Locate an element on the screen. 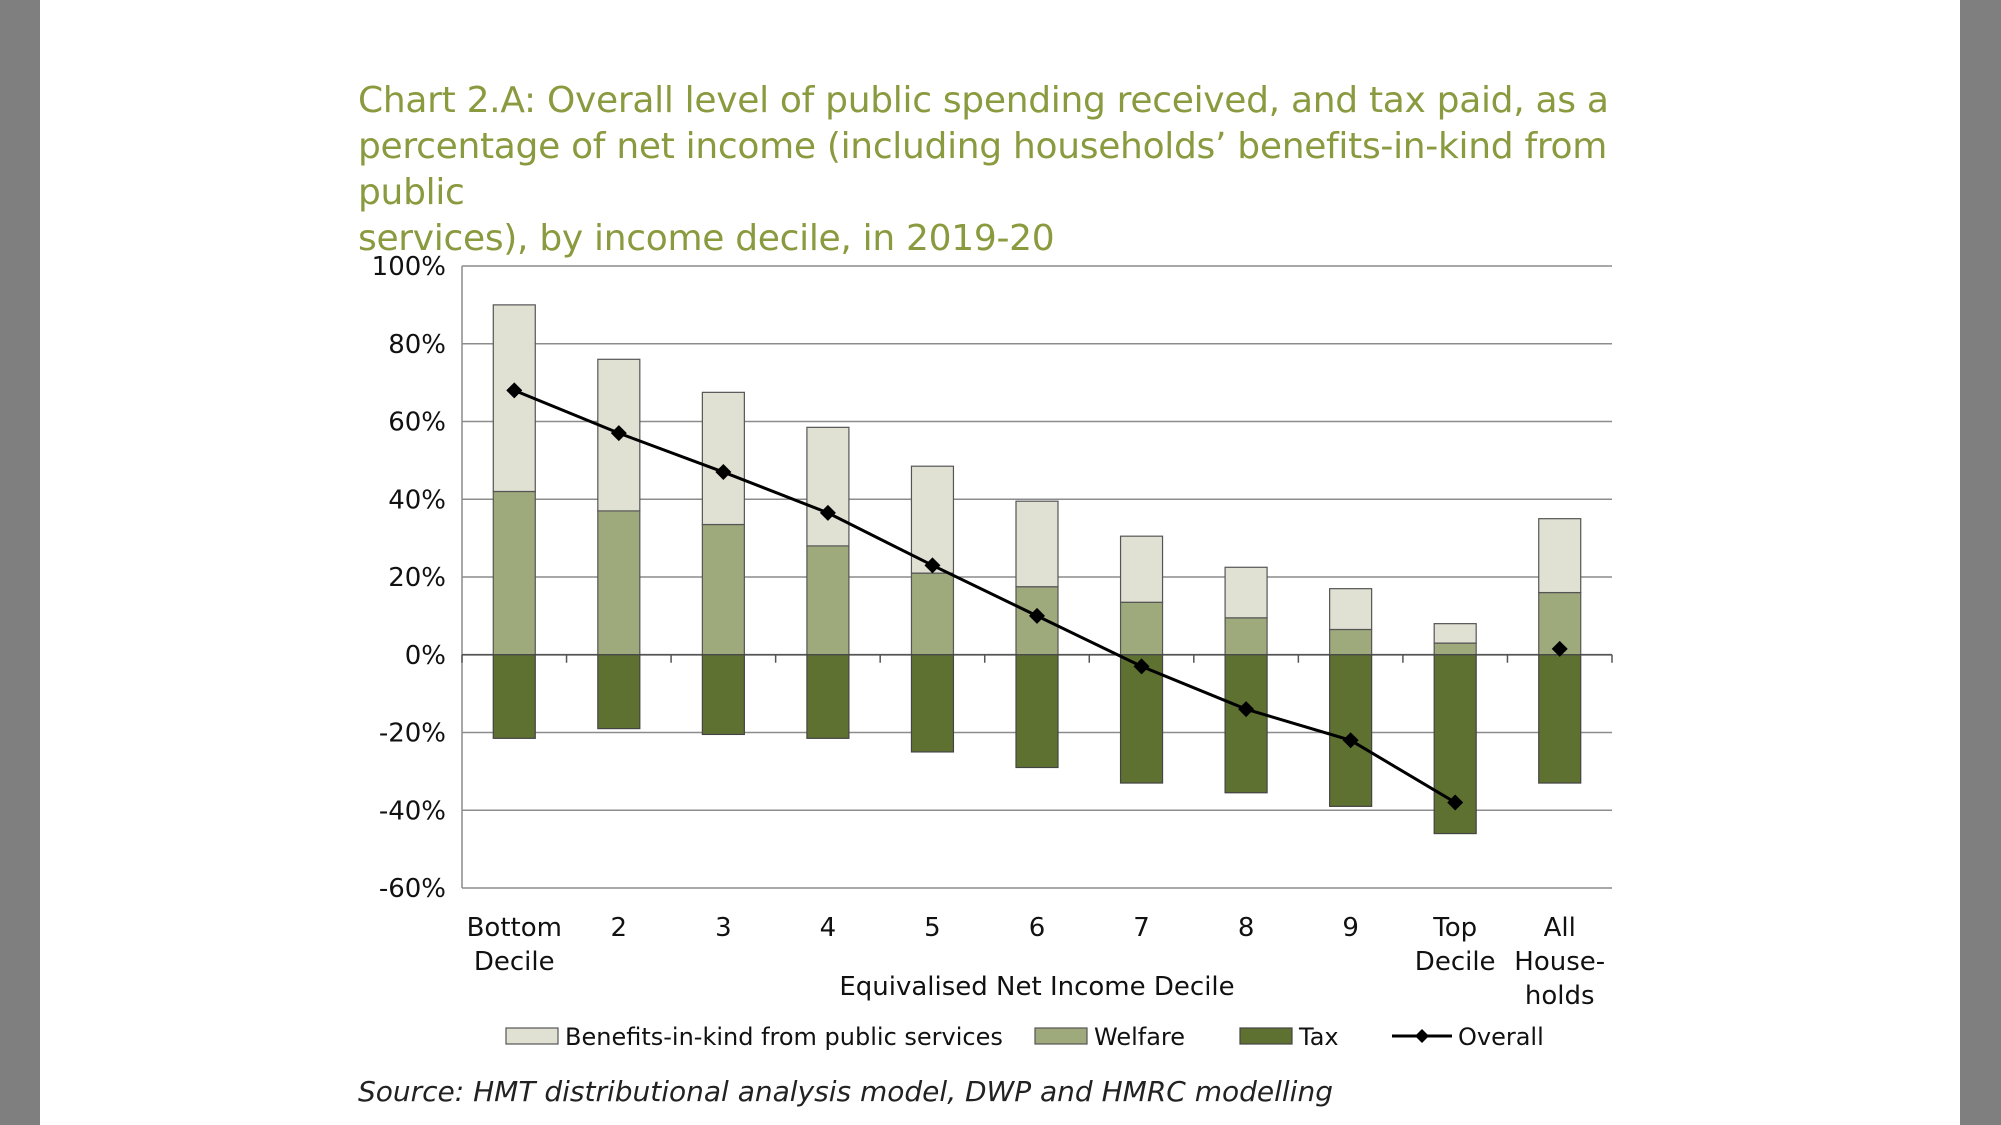  x-tick-label: 2 is located at coordinates (619, 928).